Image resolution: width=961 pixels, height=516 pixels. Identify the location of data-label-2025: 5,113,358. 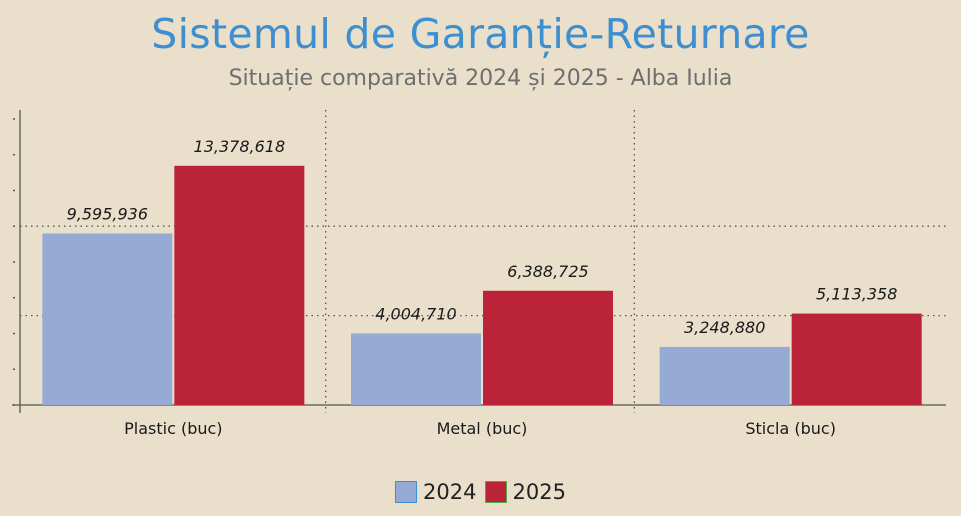
(856, 294).